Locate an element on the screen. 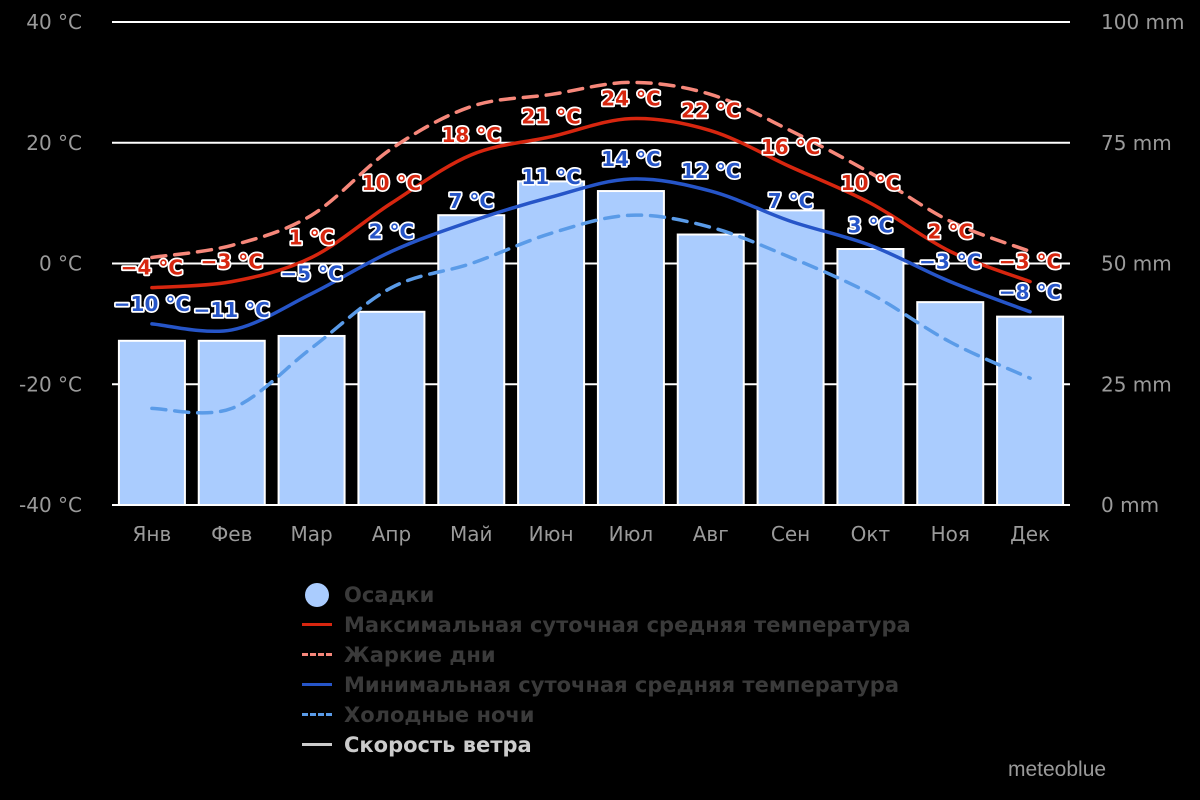  x-tick-label: Июн is located at coordinates (551, 534).